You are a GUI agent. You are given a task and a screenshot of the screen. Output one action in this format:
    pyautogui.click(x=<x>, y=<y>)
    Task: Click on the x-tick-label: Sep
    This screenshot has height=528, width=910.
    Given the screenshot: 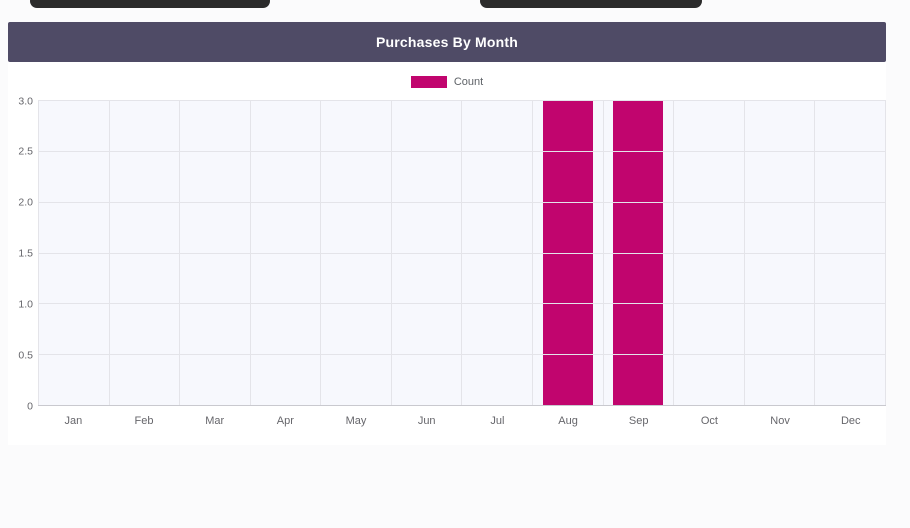 What is the action you would take?
    pyautogui.click(x=638, y=421)
    